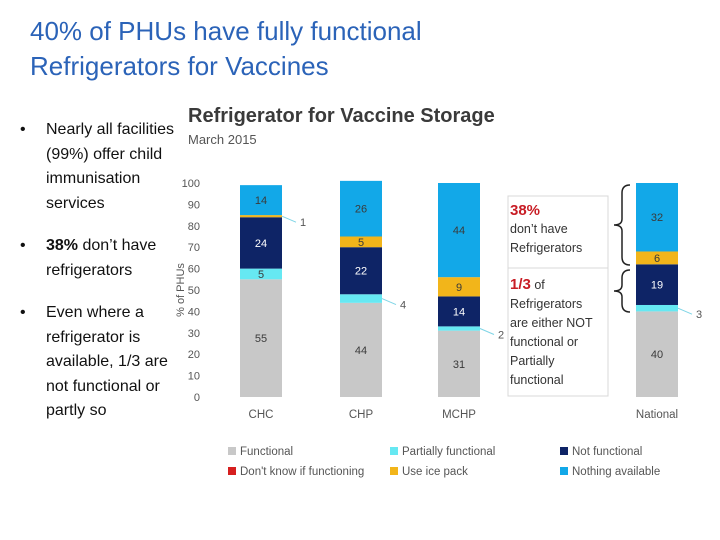 The height and width of the screenshot is (540, 720). I want to click on y-tick-label: 100, so click(191, 184).